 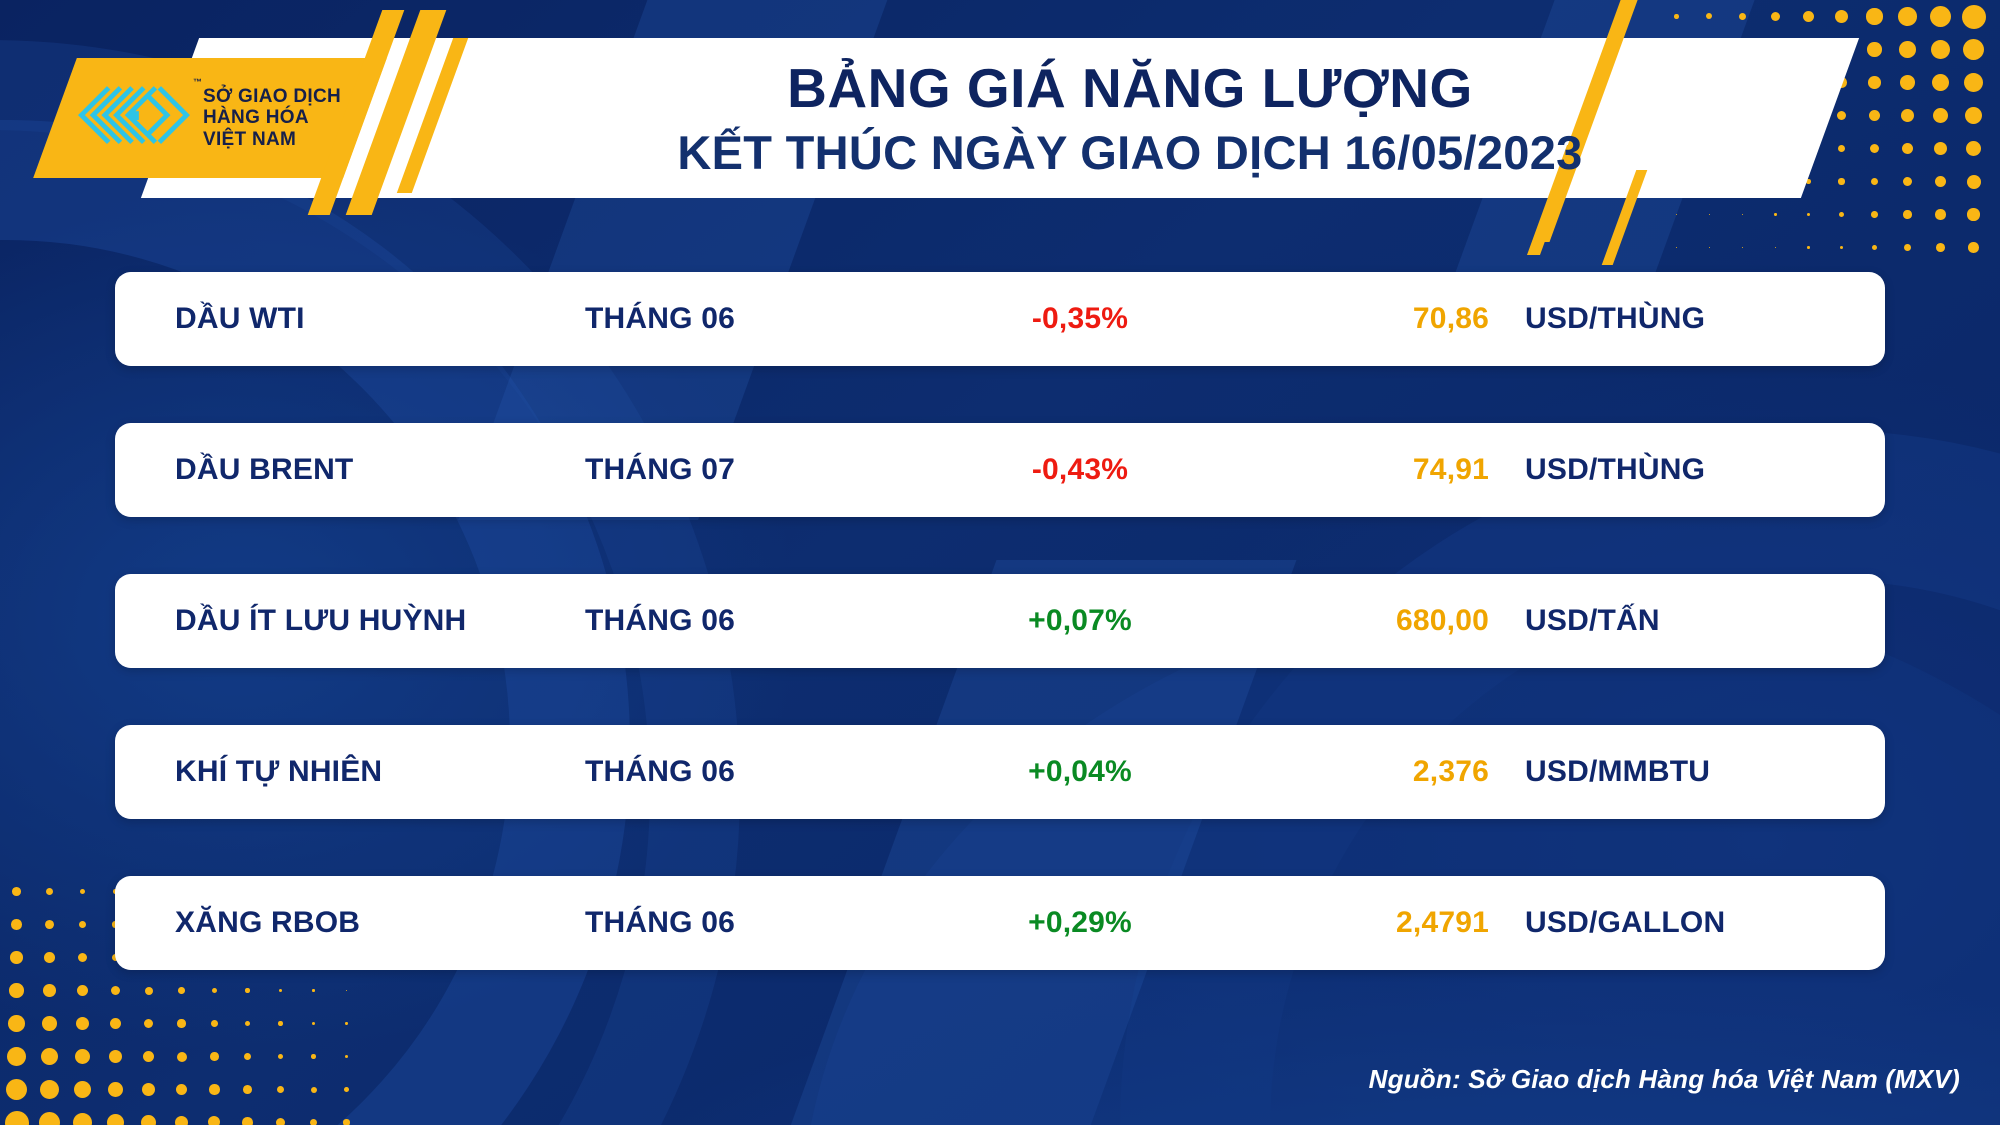 I want to click on price-unit: USD/GALLON, so click(x=1625, y=922).